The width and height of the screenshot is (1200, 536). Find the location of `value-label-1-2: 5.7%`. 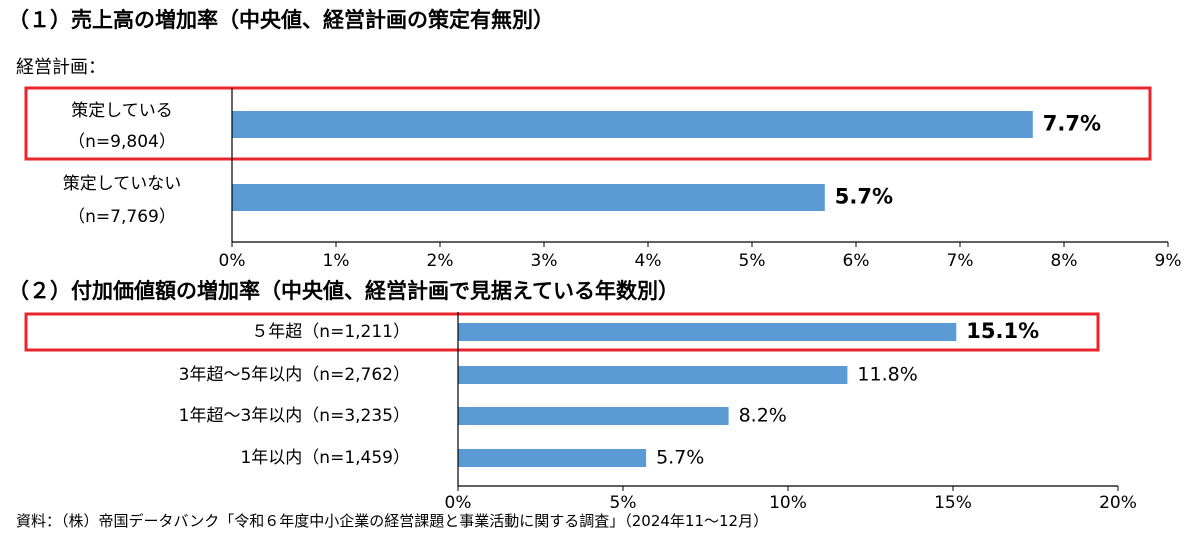

value-label-1-2: 5.7% is located at coordinates (864, 197).